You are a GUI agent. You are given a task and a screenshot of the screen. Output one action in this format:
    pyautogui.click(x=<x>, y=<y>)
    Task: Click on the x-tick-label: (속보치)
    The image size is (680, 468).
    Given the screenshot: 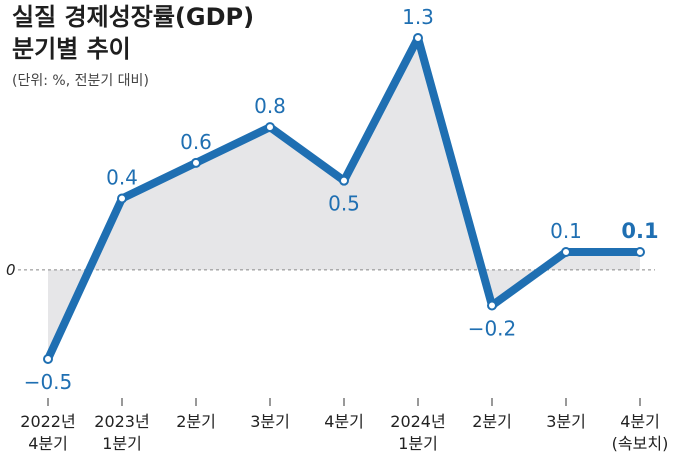 What is the action you would take?
    pyautogui.click(x=640, y=443)
    